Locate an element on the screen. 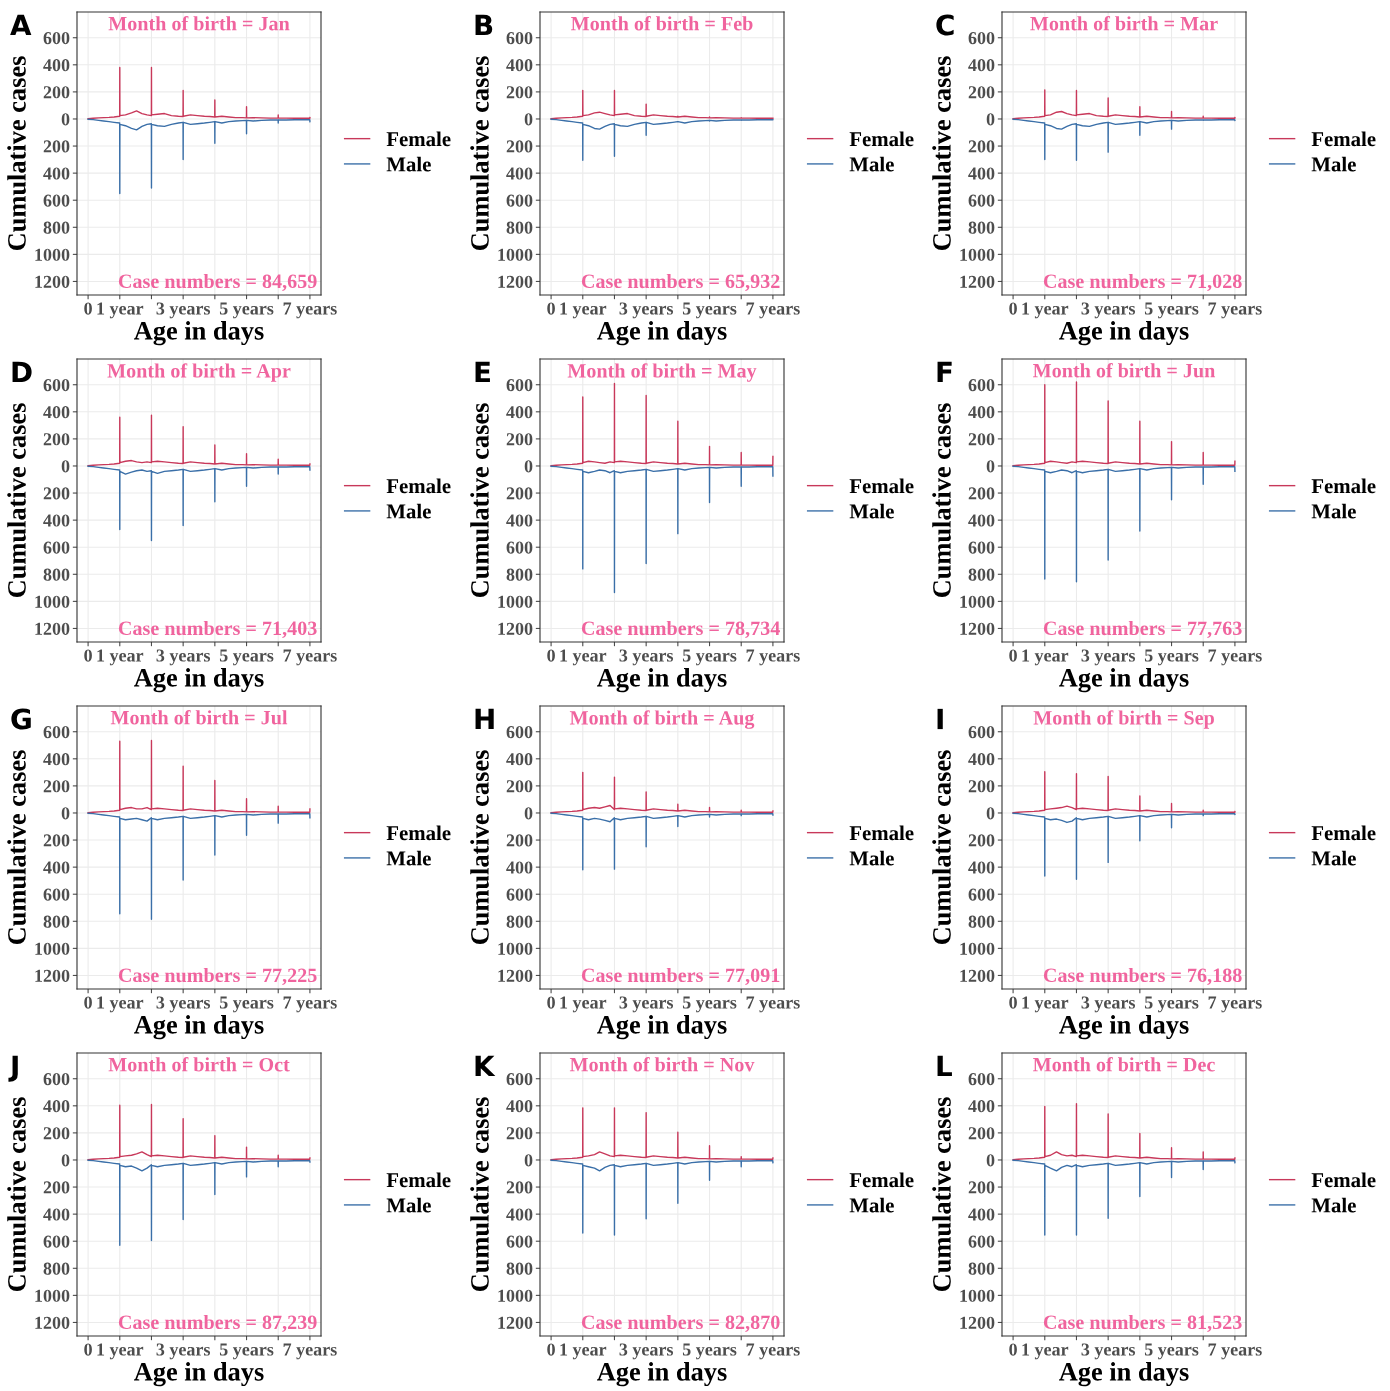 The image size is (1390, 1391). text: J is located at coordinates (13, 1068).